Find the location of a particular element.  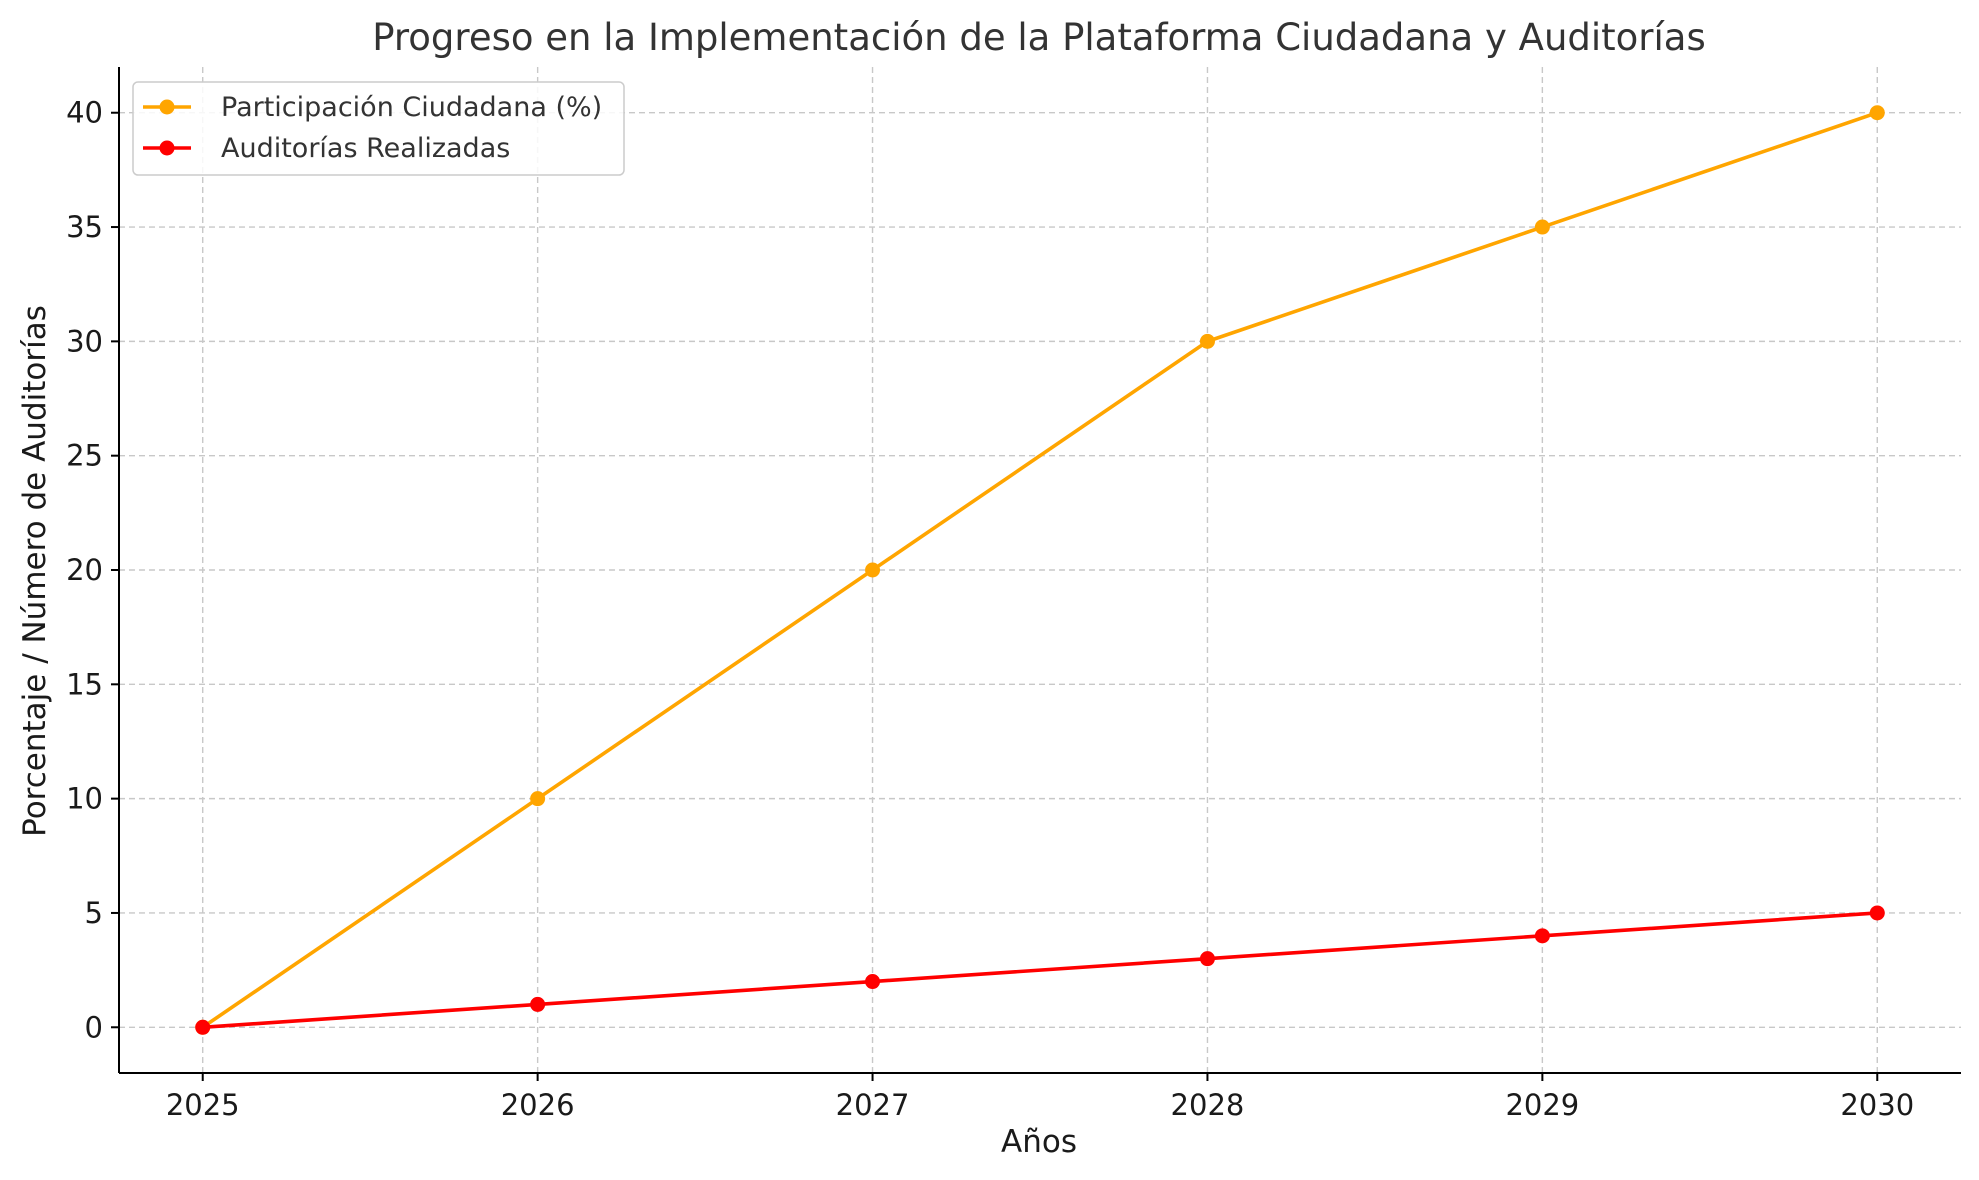

x-tick-label: 2025 is located at coordinates (203, 1105).